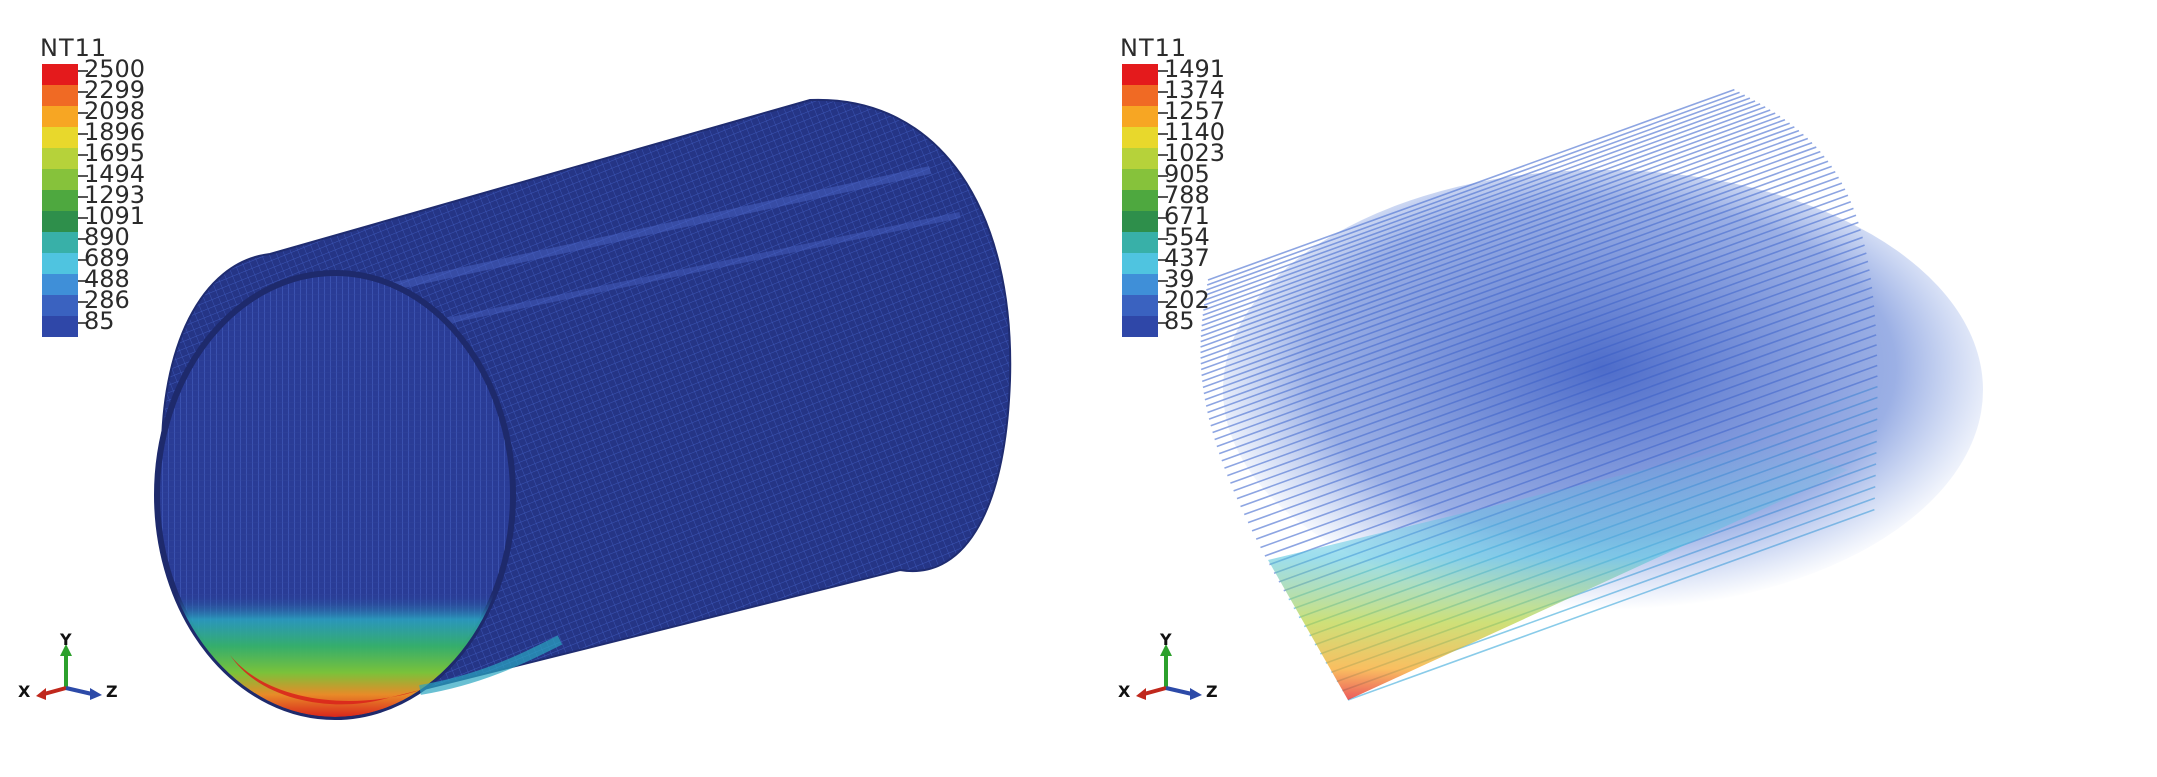 The width and height of the screenshot is (2157, 777). I want to click on legend-value: 2500, so click(115, 69).